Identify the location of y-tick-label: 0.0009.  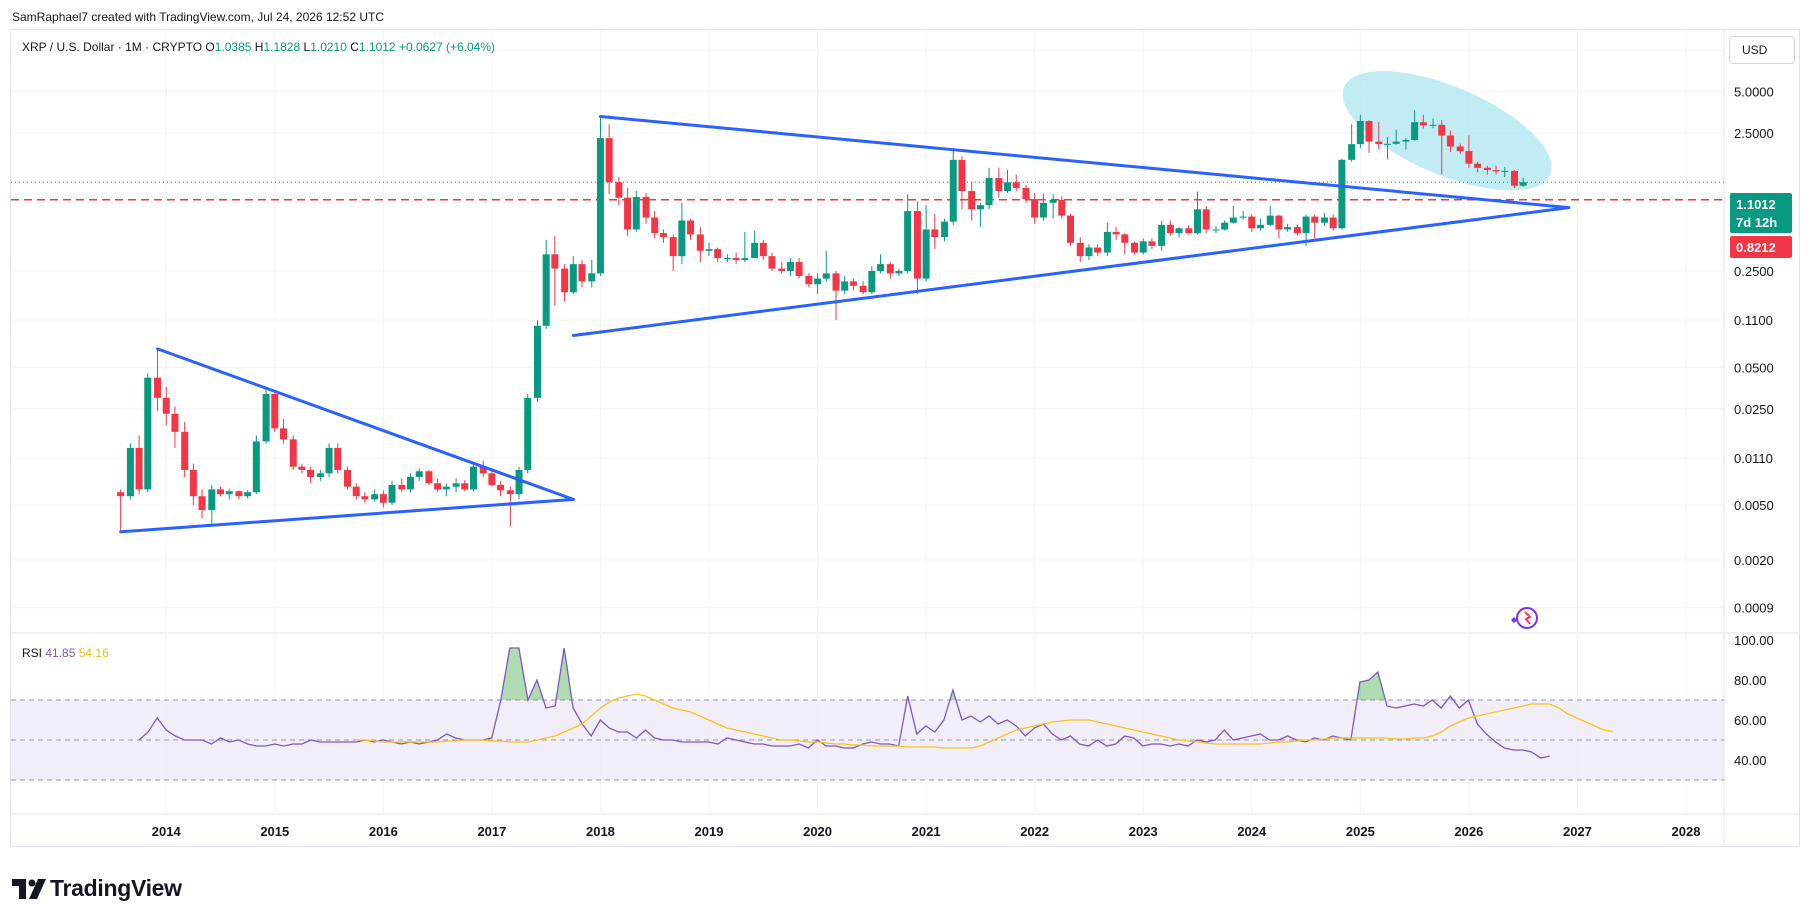
(1754, 608).